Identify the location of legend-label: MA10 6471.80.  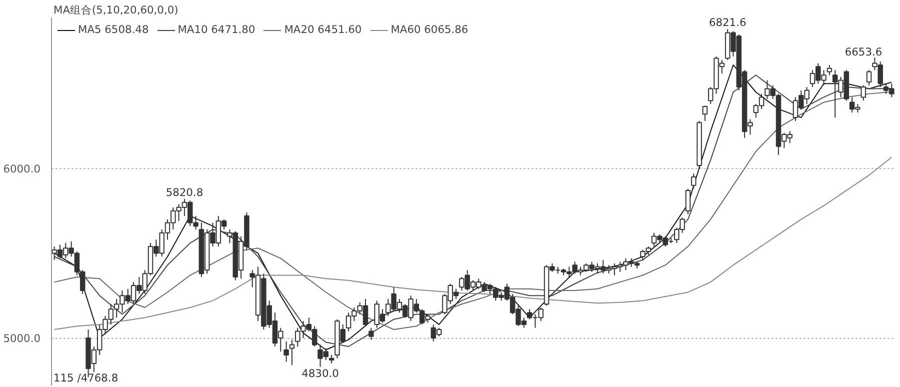
(217, 29).